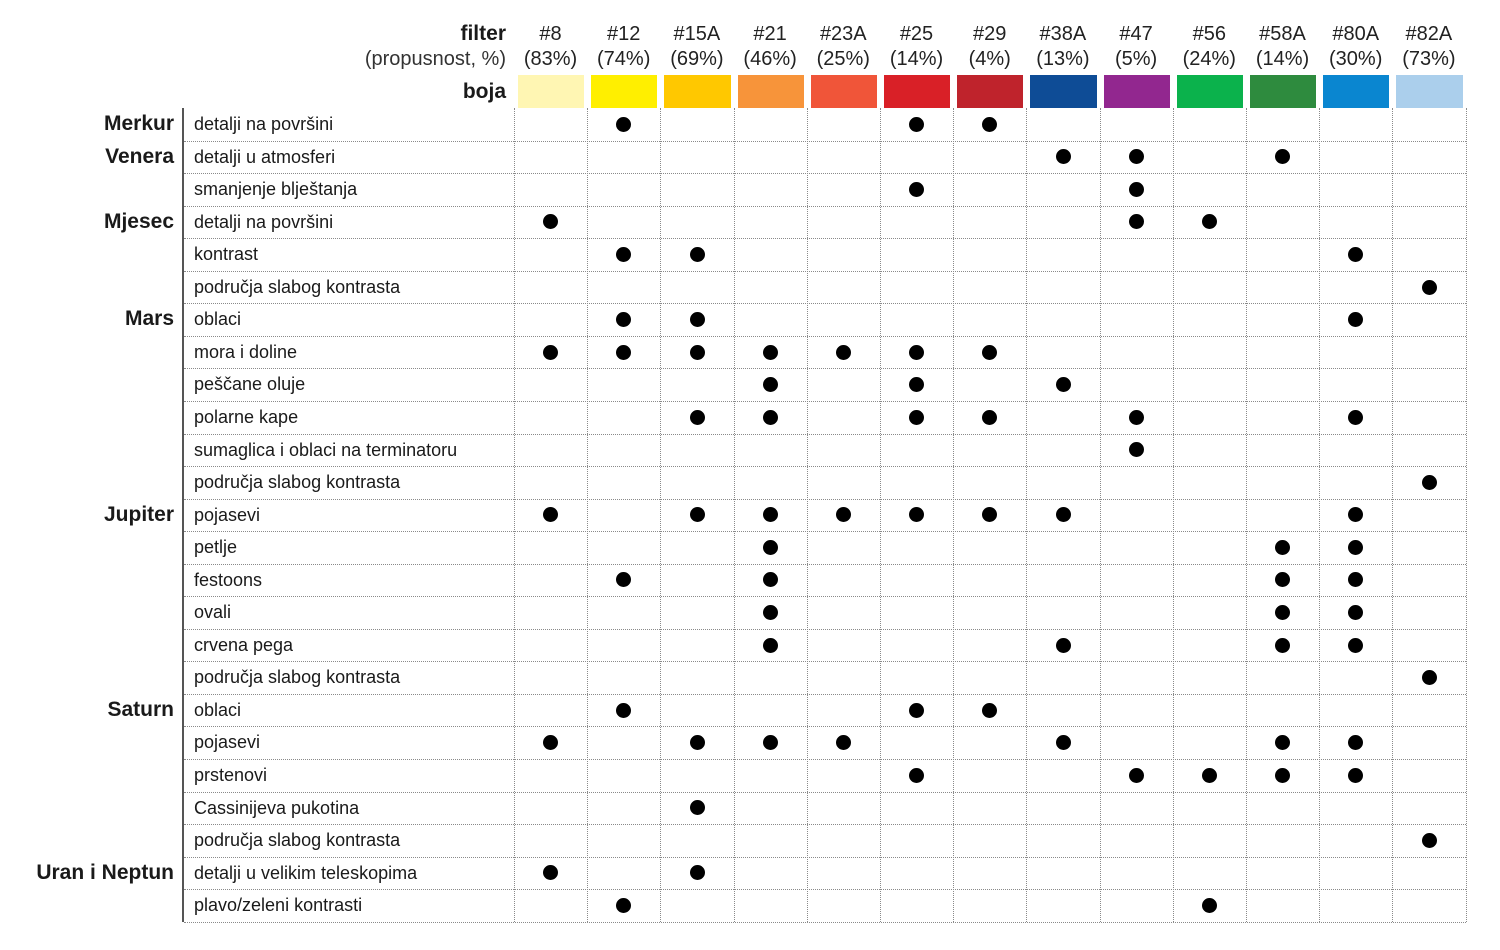  What do you see at coordinates (916, 34) in the screenshot?
I see `filter-name: #25` at bounding box center [916, 34].